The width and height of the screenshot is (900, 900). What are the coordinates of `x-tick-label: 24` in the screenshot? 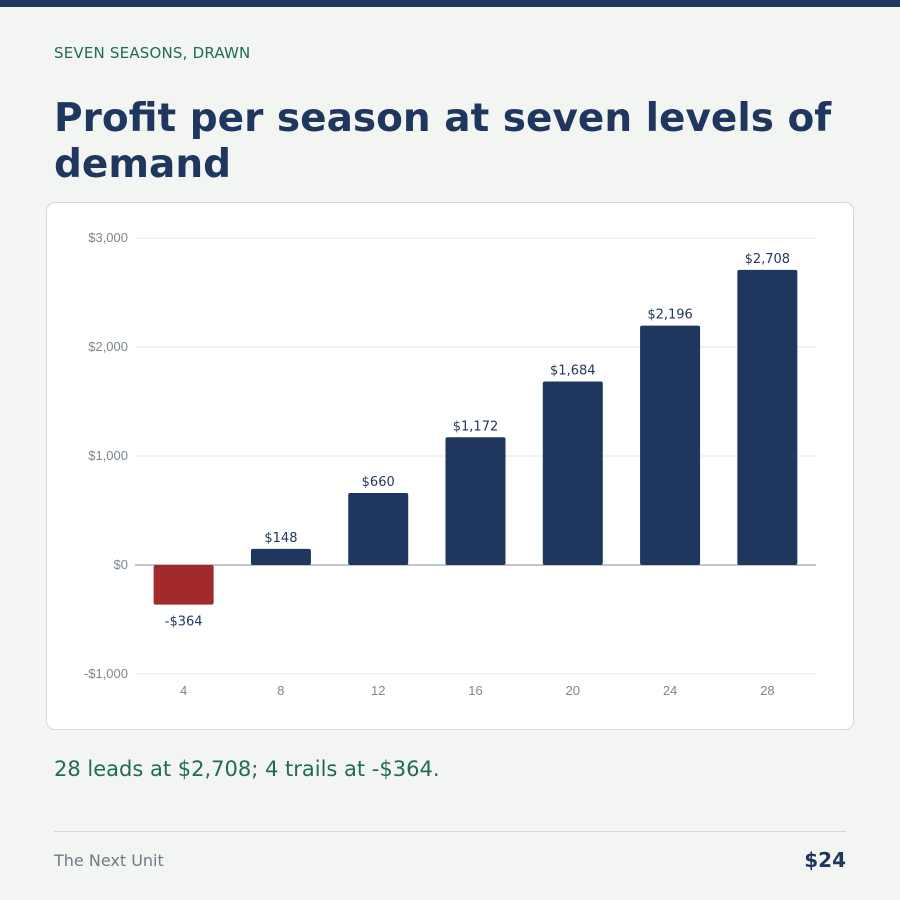 It's located at (670, 690).